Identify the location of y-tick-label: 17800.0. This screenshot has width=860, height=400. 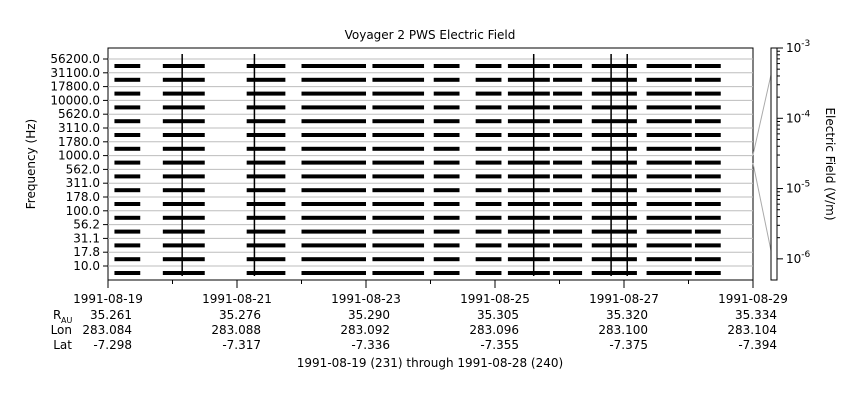
(75, 87).